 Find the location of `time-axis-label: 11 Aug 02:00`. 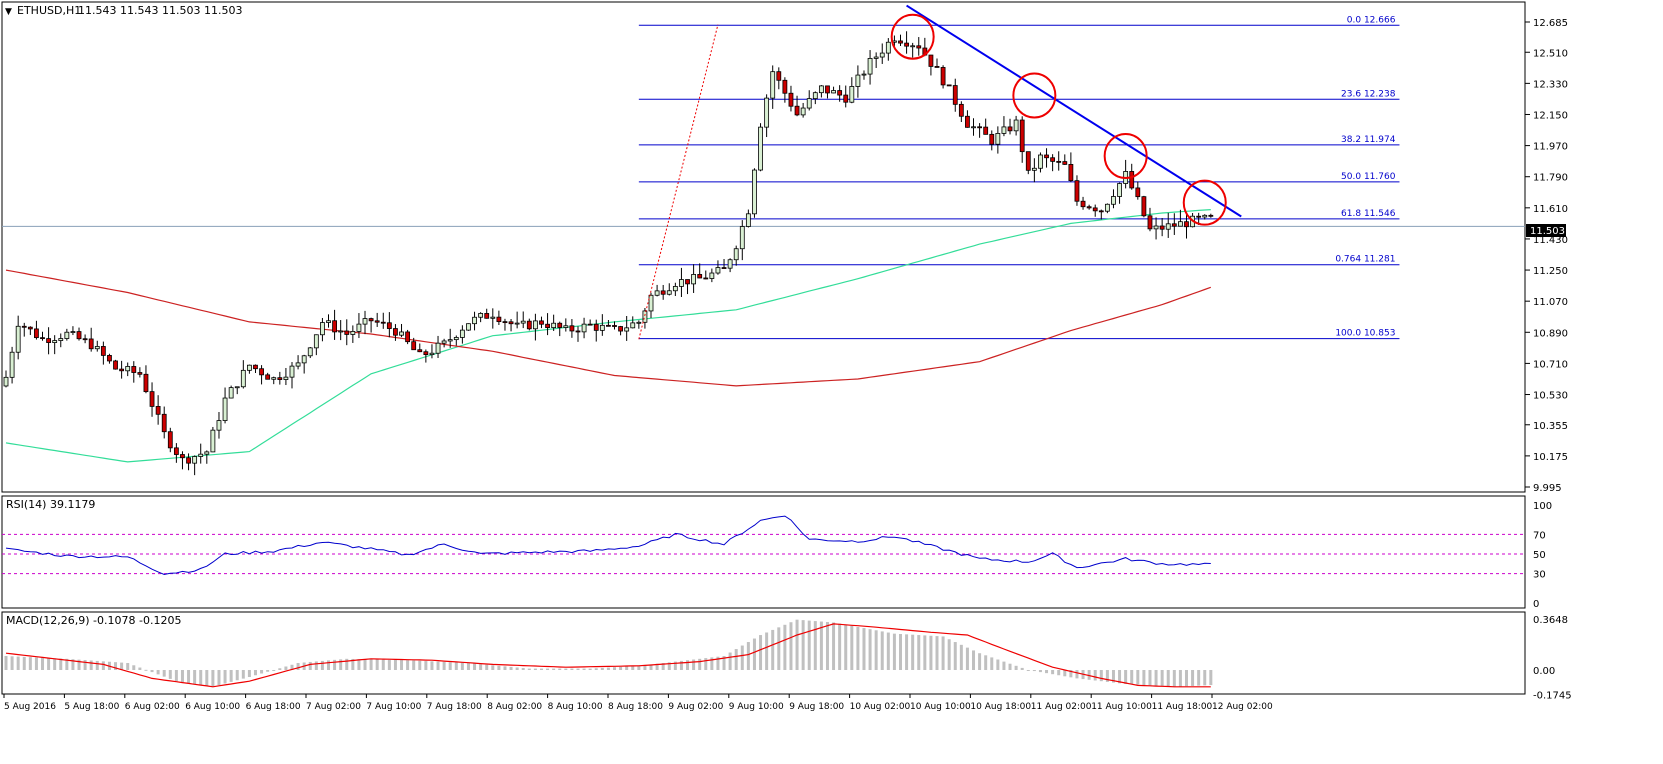

time-axis-label: 11 Aug 02:00 is located at coordinates (1061, 707).